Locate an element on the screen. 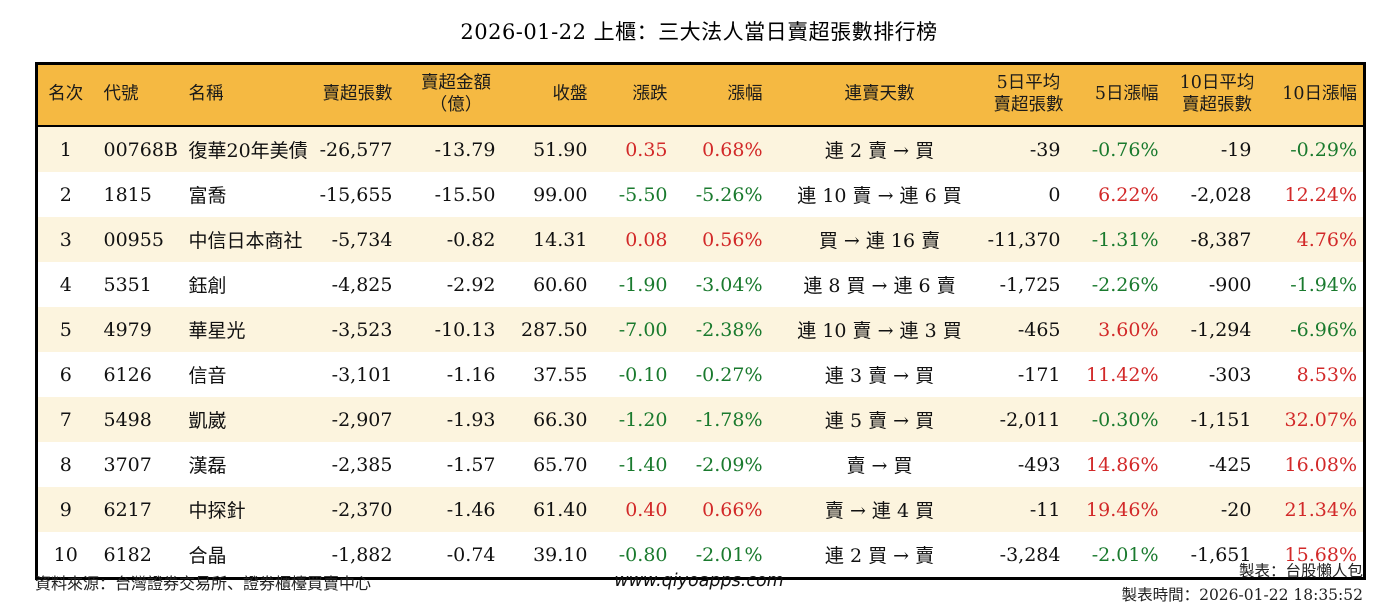 The height and width of the screenshot is (612, 1398). cell-streak: 賣 → 買 is located at coordinates (879, 466).